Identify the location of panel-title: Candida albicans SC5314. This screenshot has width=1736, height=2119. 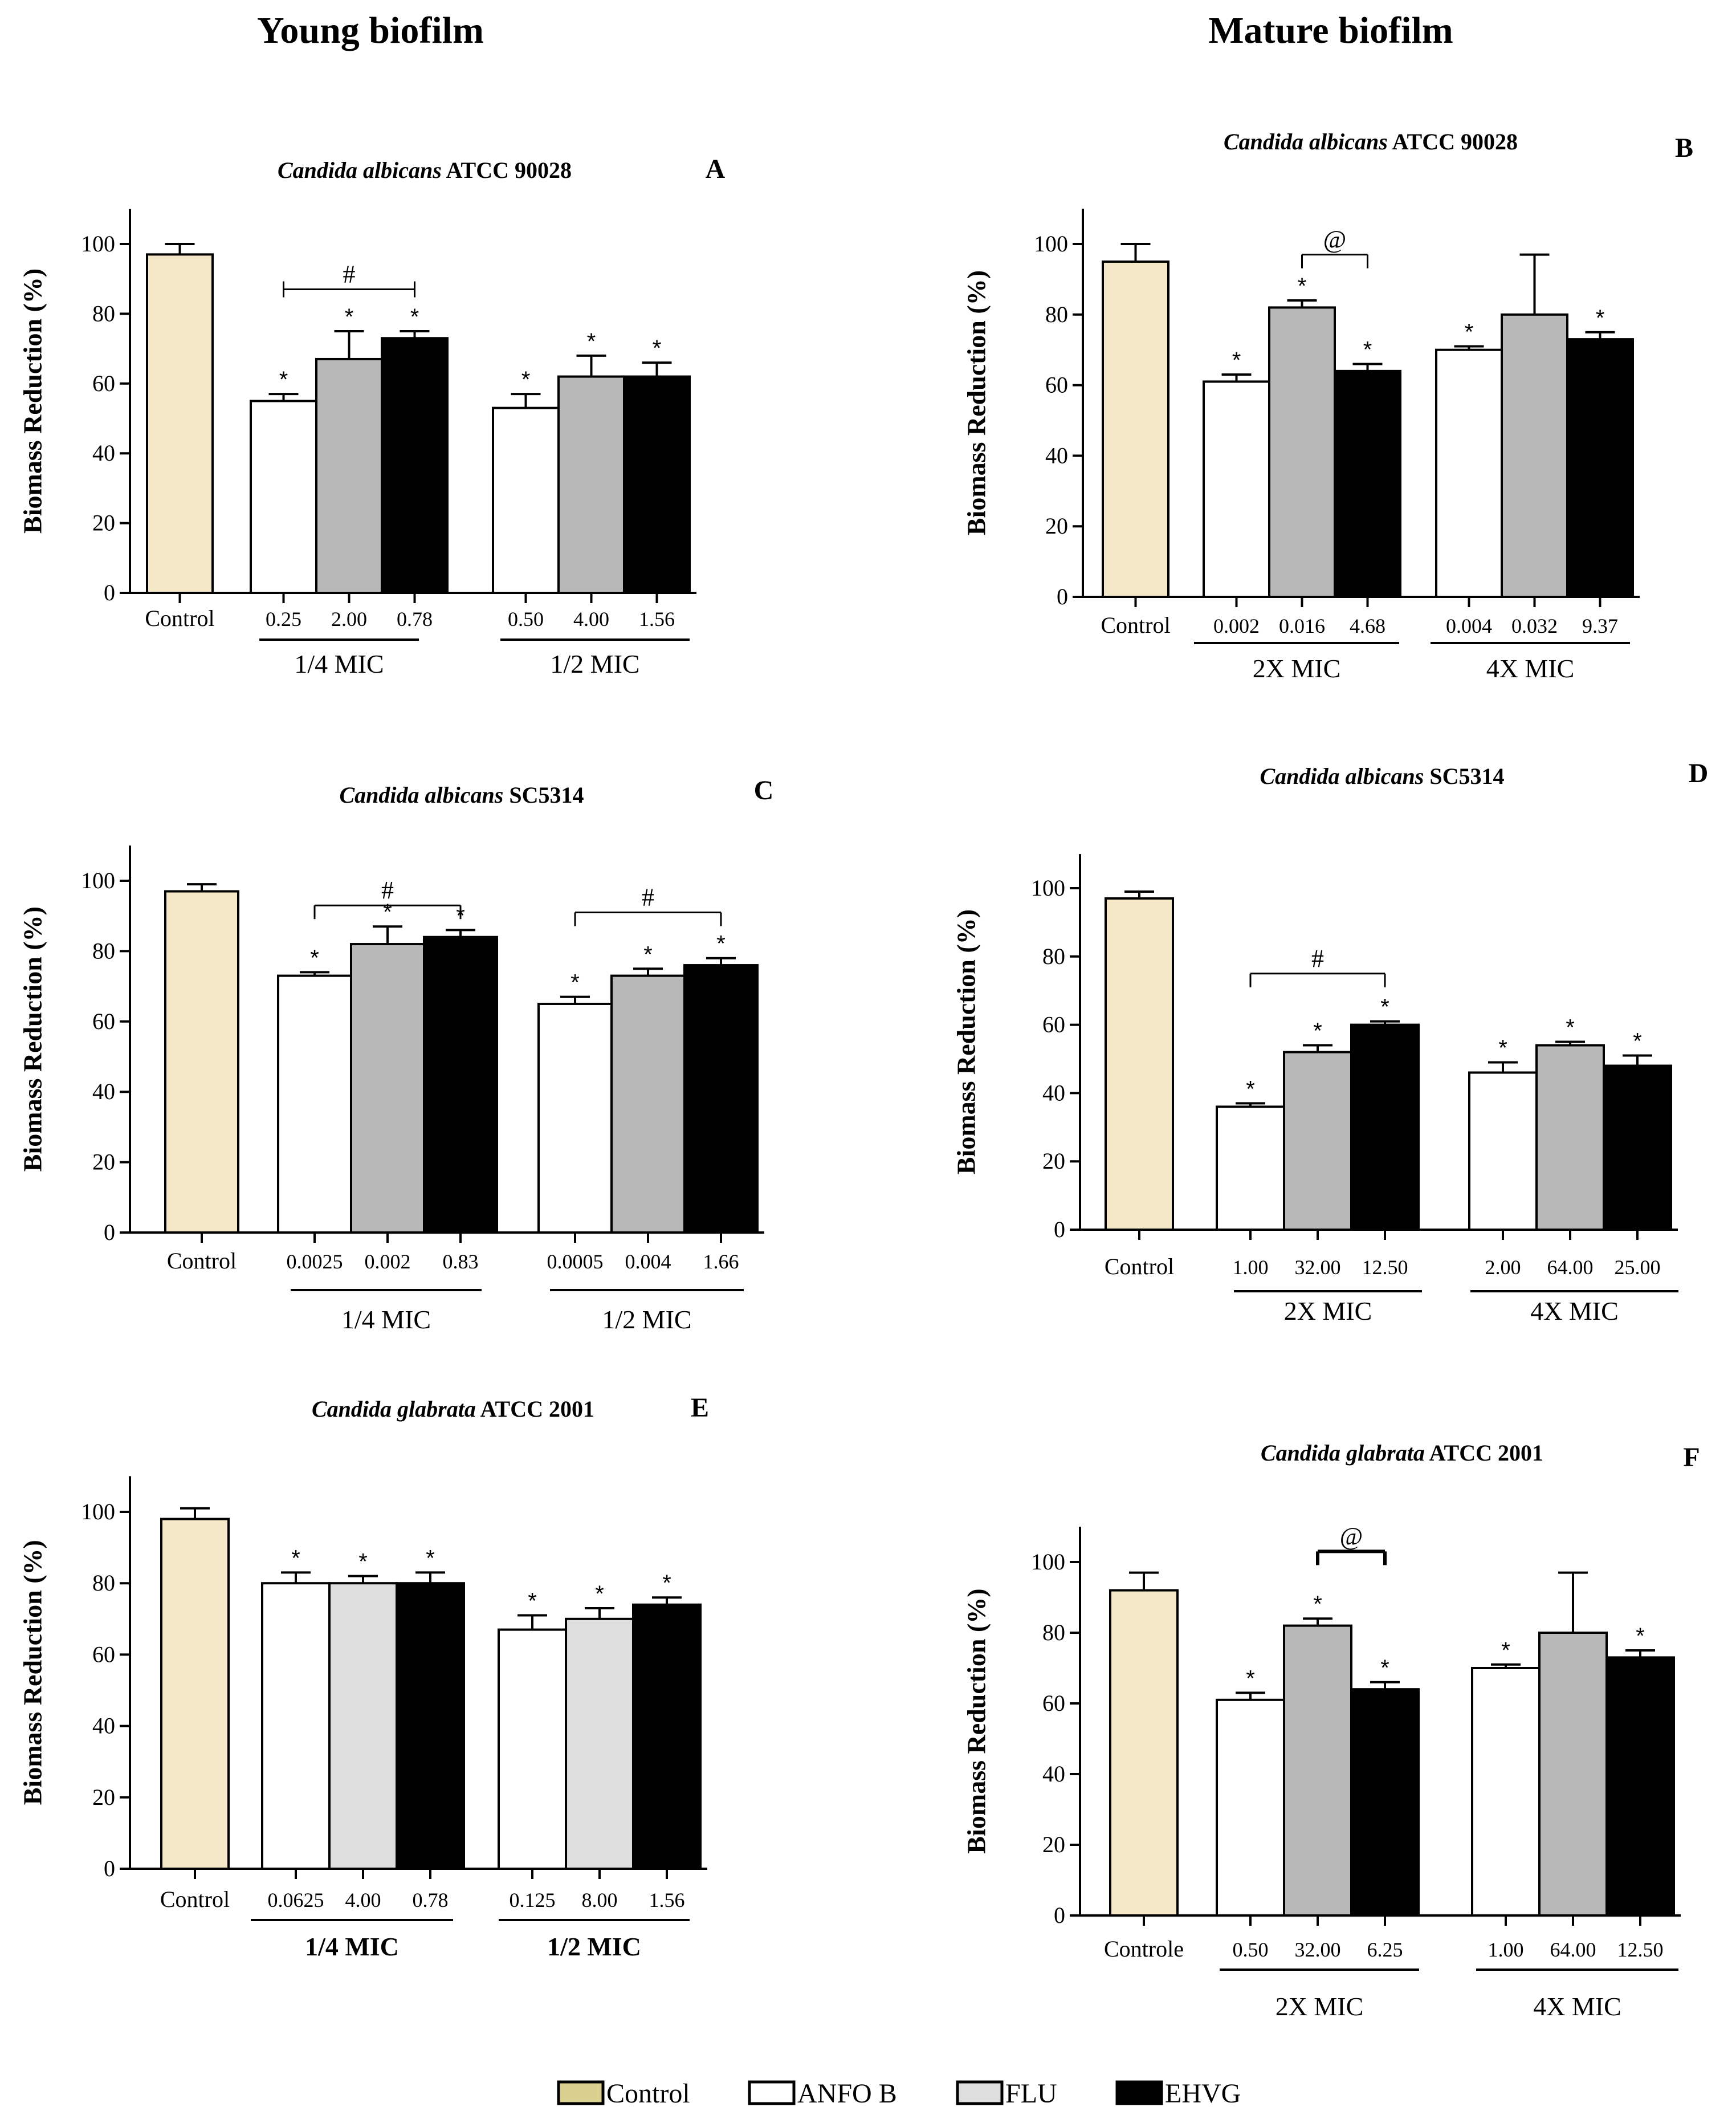
(1383, 776).